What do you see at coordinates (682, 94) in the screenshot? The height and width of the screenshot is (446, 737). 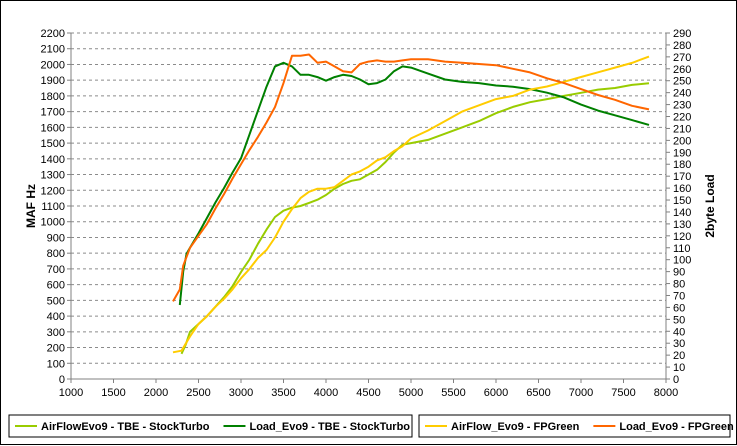 I see `y-right-tick-label: 240` at bounding box center [682, 94].